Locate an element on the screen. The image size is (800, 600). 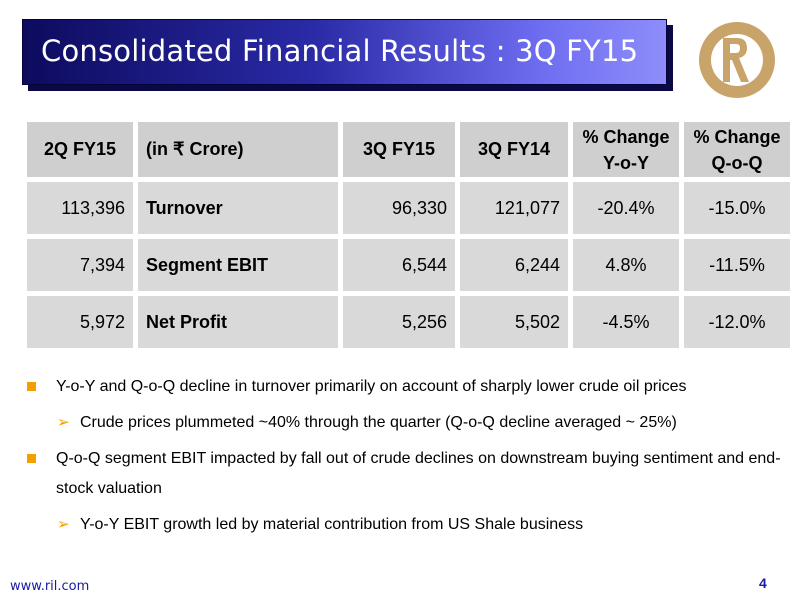
header-3q-fy15: 3Q FY15 is located at coordinates (399, 149).